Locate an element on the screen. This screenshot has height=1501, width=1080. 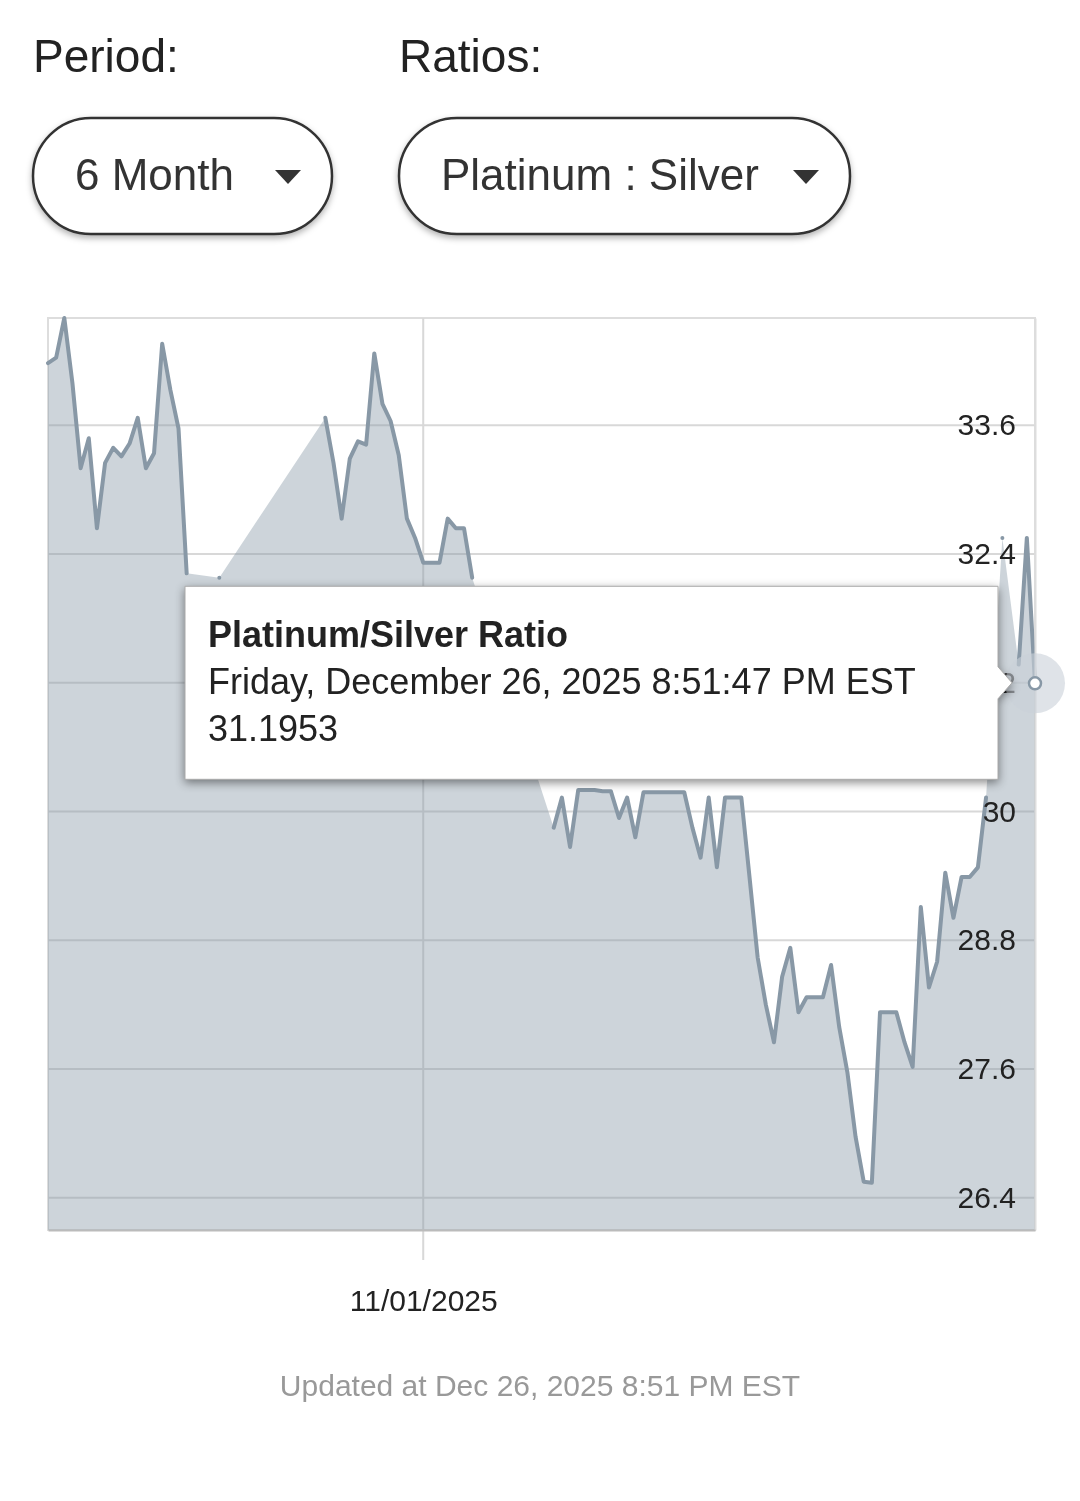
text: Period: is located at coordinates (106, 56).